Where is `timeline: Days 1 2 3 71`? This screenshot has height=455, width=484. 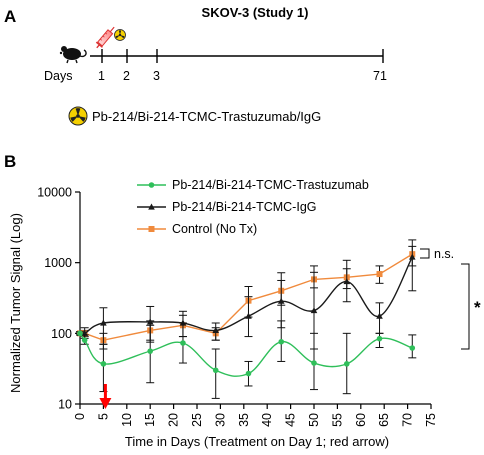 timeline: Days 1 2 3 71 is located at coordinates (215, 66).